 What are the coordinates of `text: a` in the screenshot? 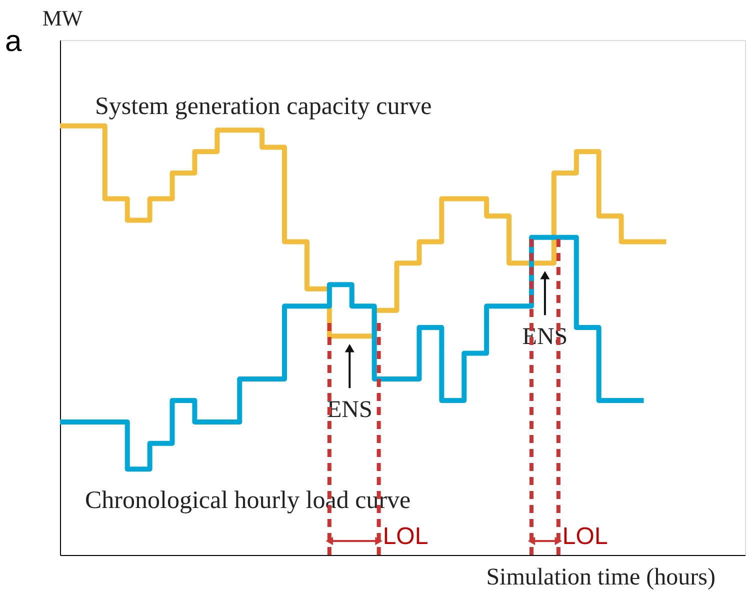 It's located at (13, 41).